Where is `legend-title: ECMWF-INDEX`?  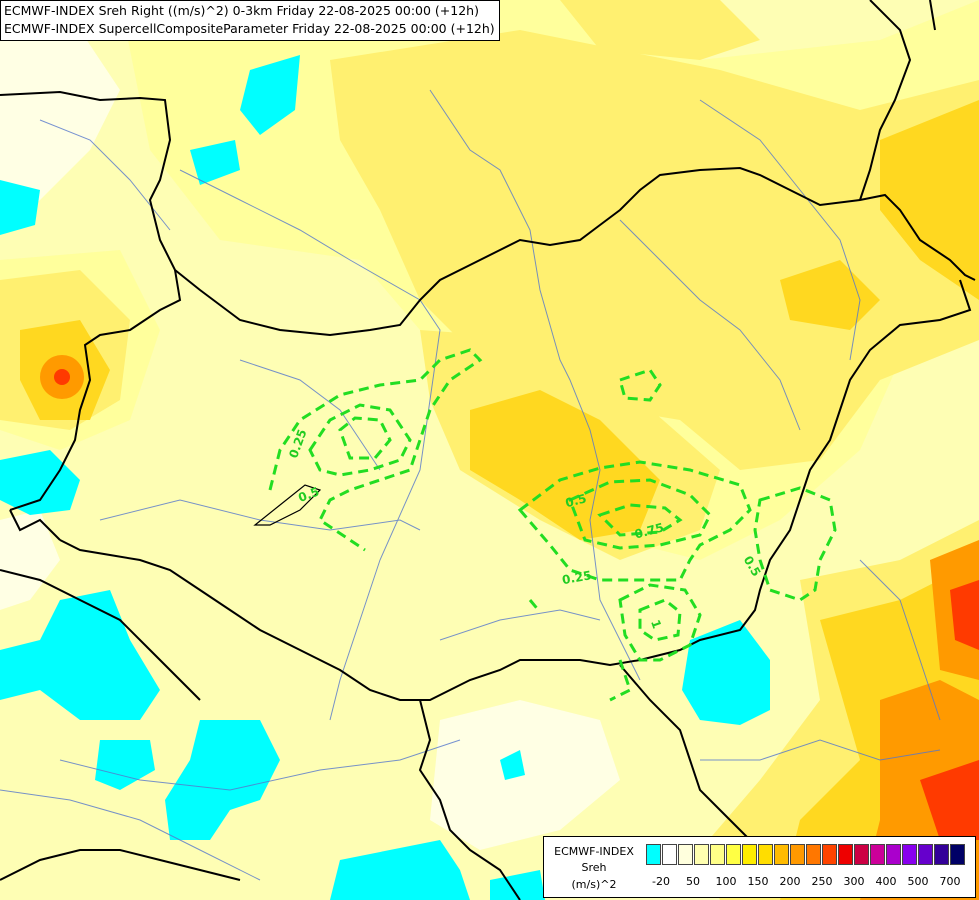
legend-title: ECMWF-INDEX is located at coordinates (594, 851).